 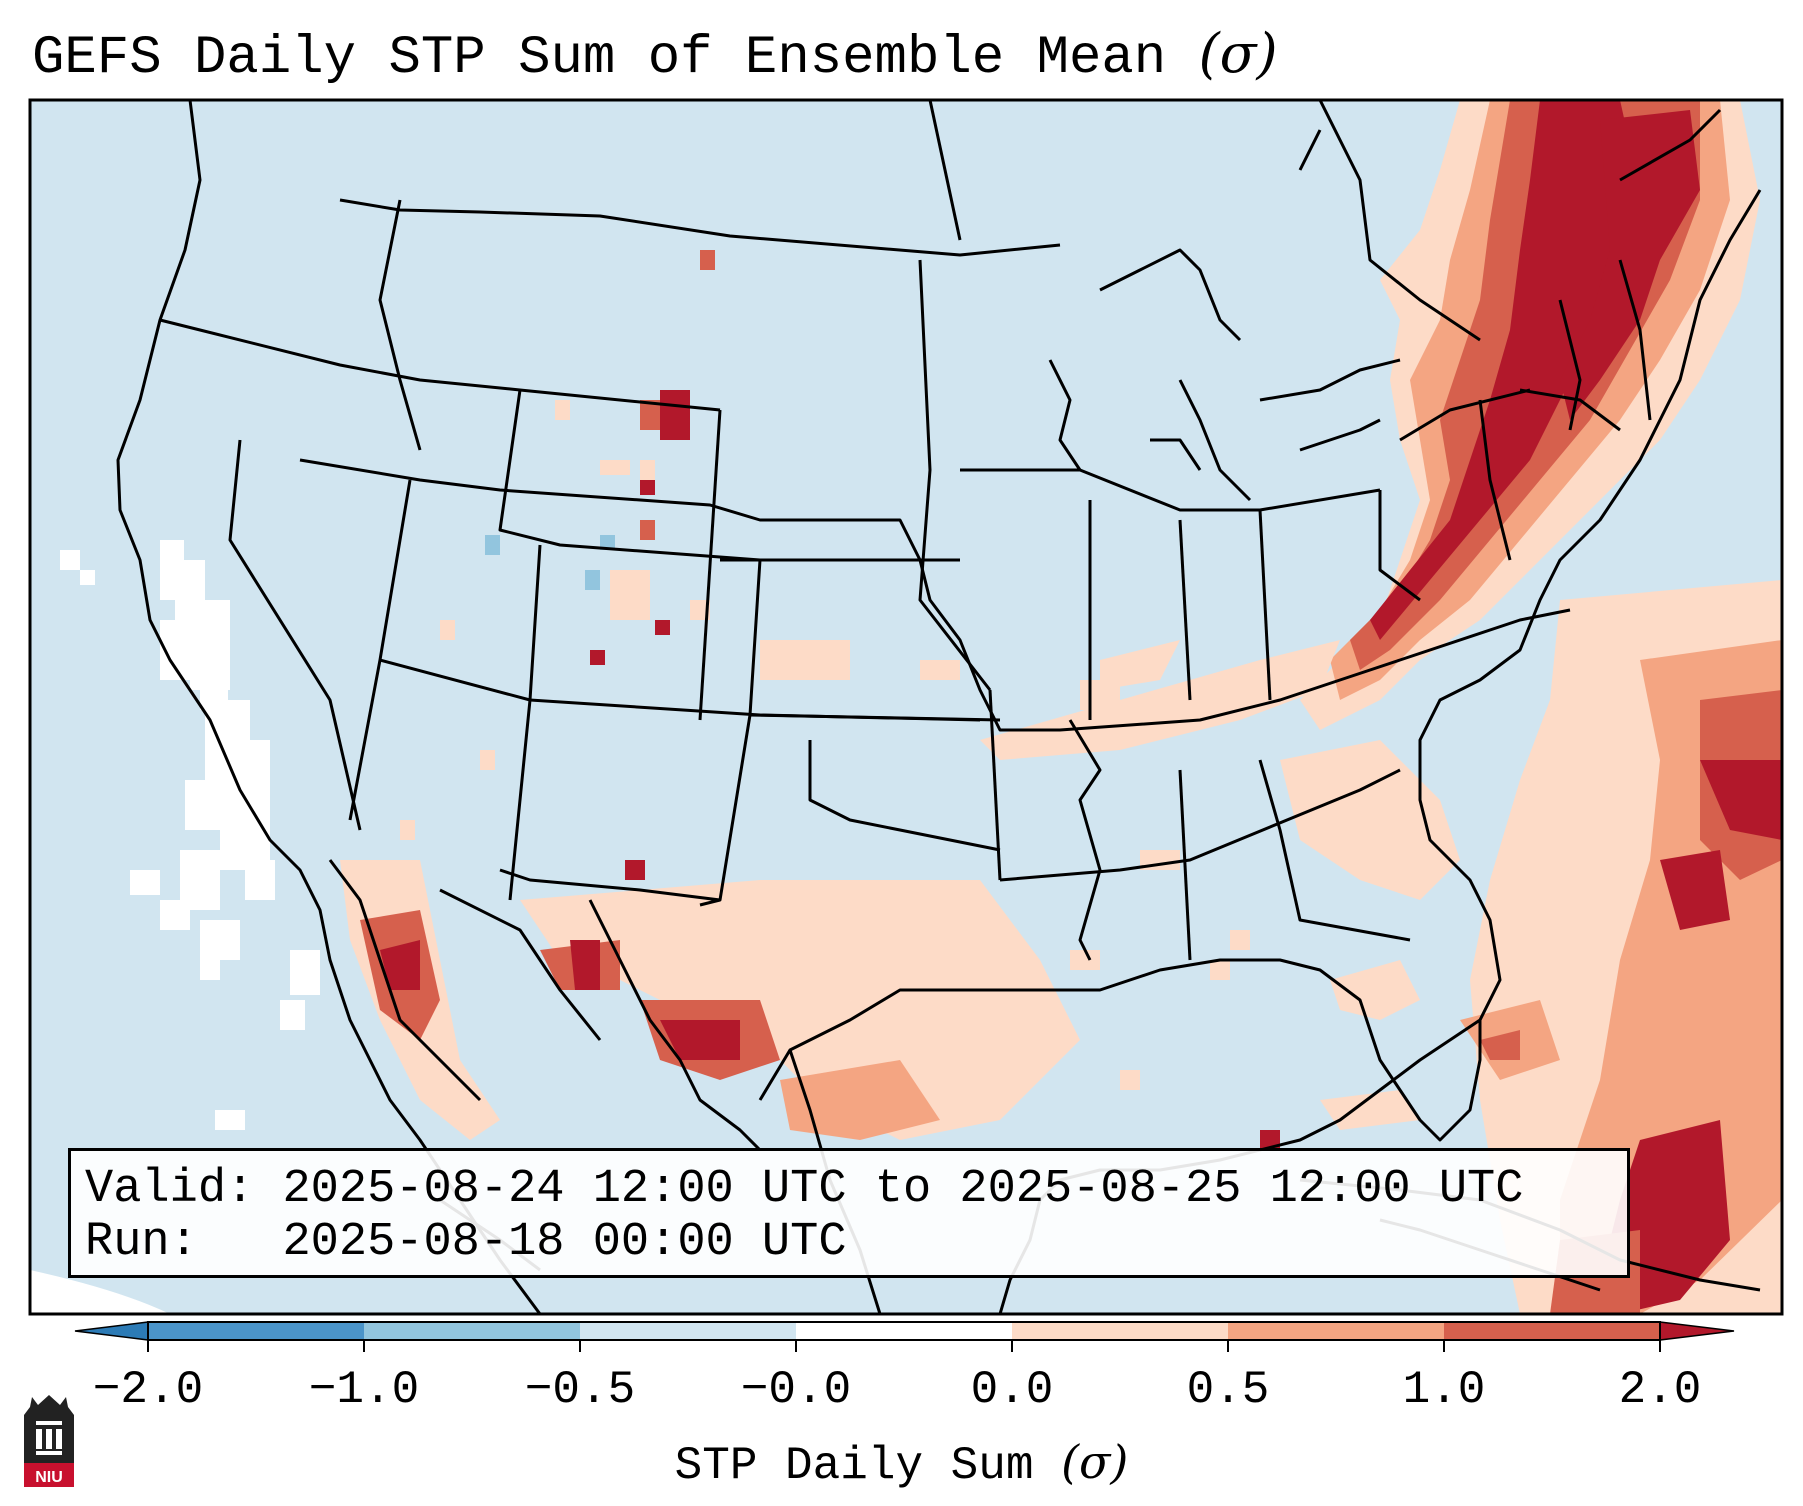 What do you see at coordinates (148, 1390) in the screenshot?
I see `colorbar-tick-label: −2.0` at bounding box center [148, 1390].